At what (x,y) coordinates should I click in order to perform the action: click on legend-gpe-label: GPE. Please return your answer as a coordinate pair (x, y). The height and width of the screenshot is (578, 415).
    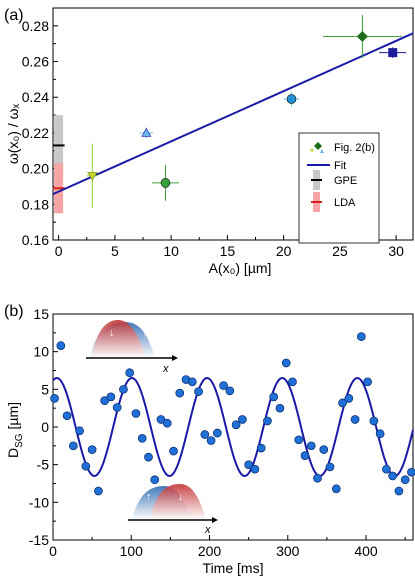
    Looking at the image, I should click on (345, 181).